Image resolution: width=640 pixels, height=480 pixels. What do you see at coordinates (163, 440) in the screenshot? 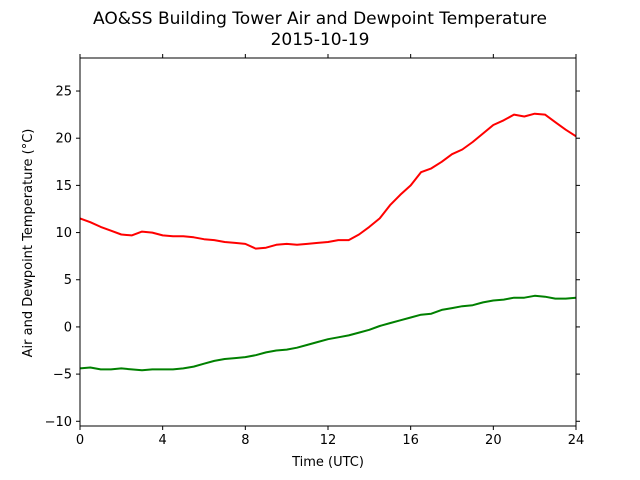
I see `x-tick-label: 4` at bounding box center [163, 440].